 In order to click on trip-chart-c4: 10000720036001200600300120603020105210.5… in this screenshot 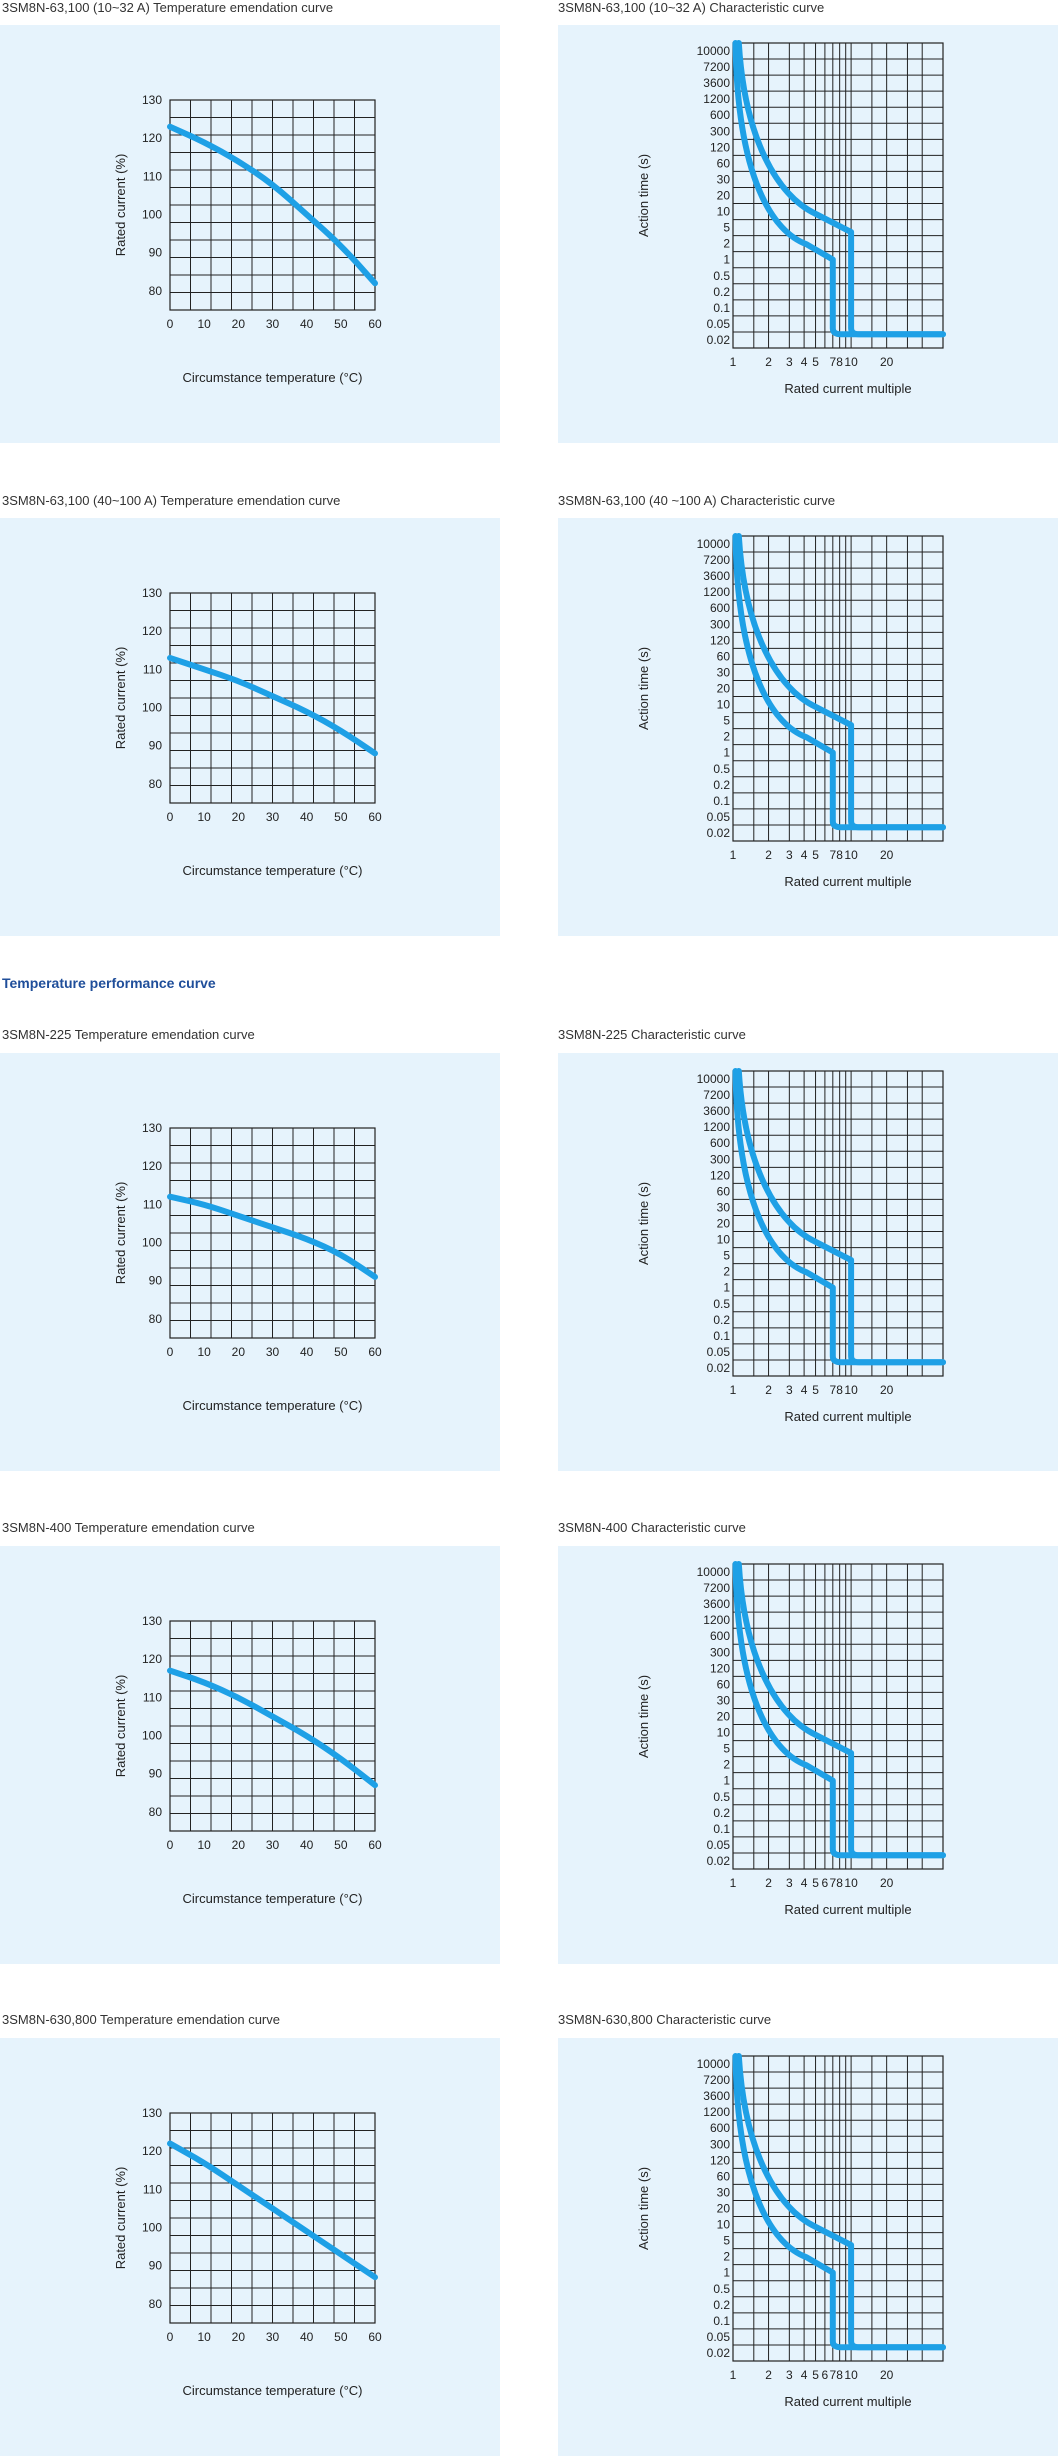, I will do `click(791, 711)`.